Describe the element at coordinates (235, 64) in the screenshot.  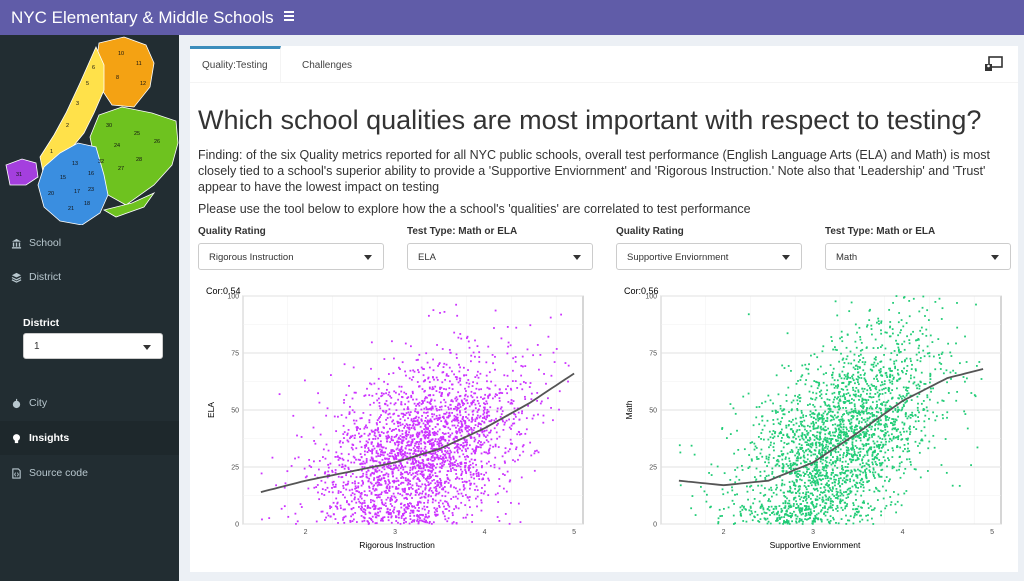
I see `tab-quality-testing: Quality:Testing` at that location.